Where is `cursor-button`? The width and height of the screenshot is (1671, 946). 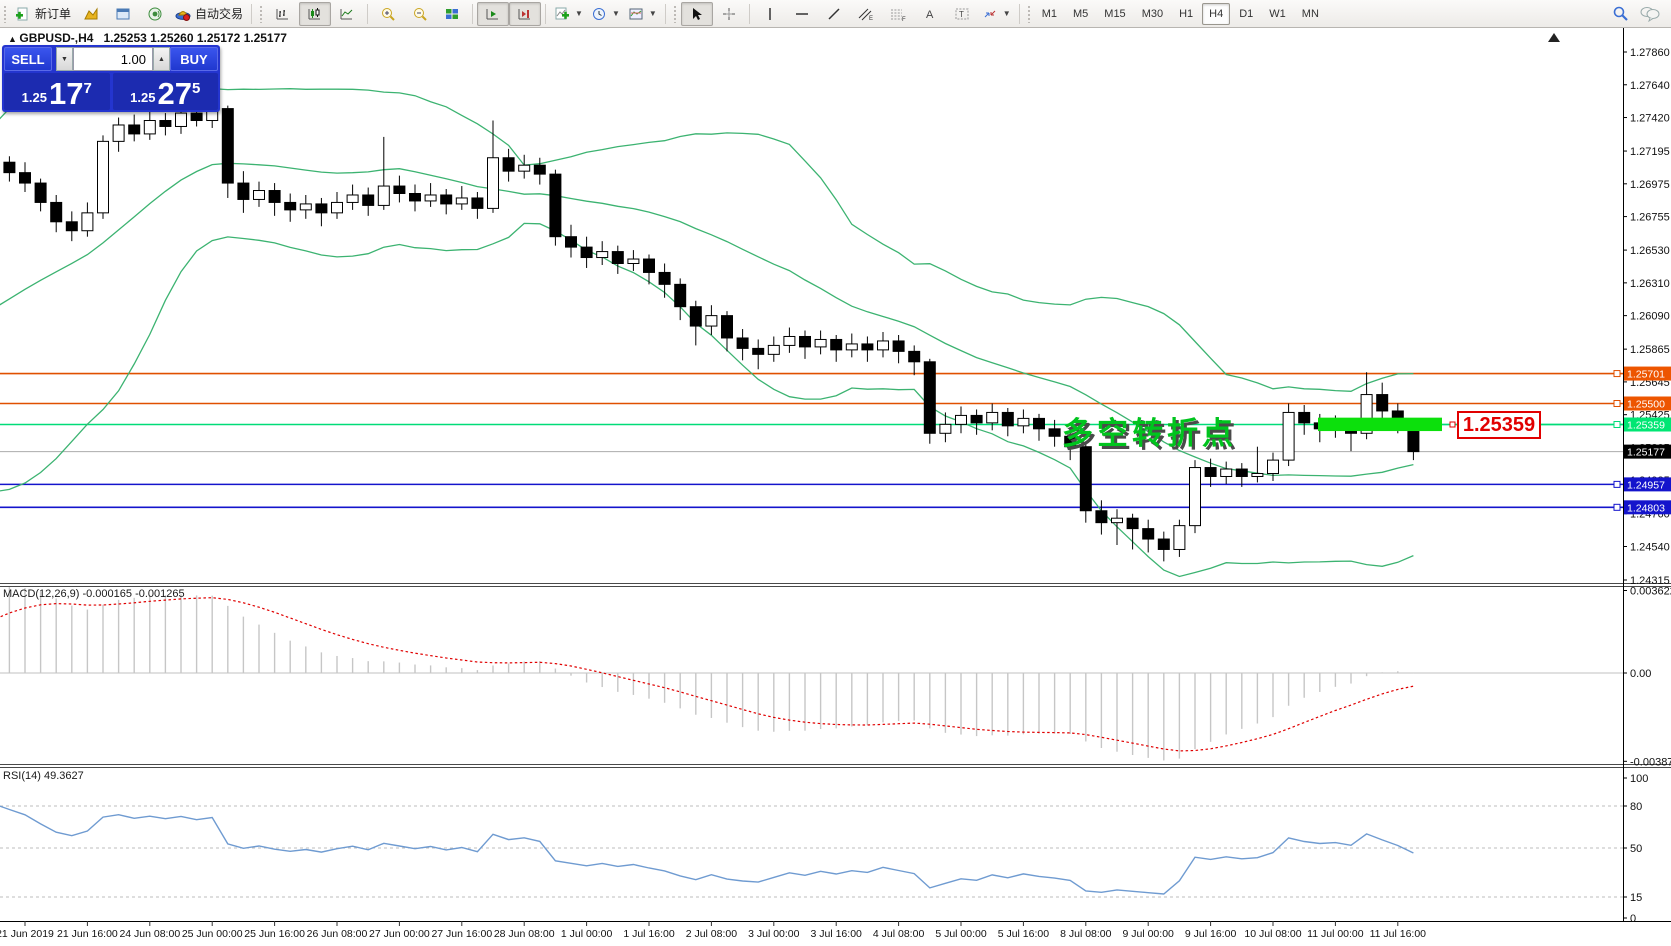 cursor-button is located at coordinates (696, 13).